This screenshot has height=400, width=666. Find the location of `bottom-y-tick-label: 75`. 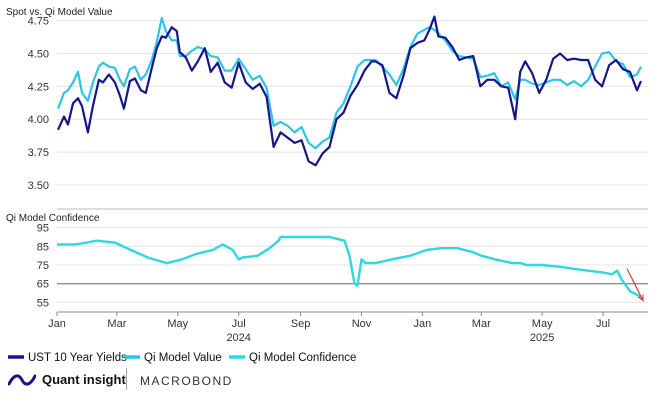

bottom-y-tick-label: 75 is located at coordinates (43, 266).